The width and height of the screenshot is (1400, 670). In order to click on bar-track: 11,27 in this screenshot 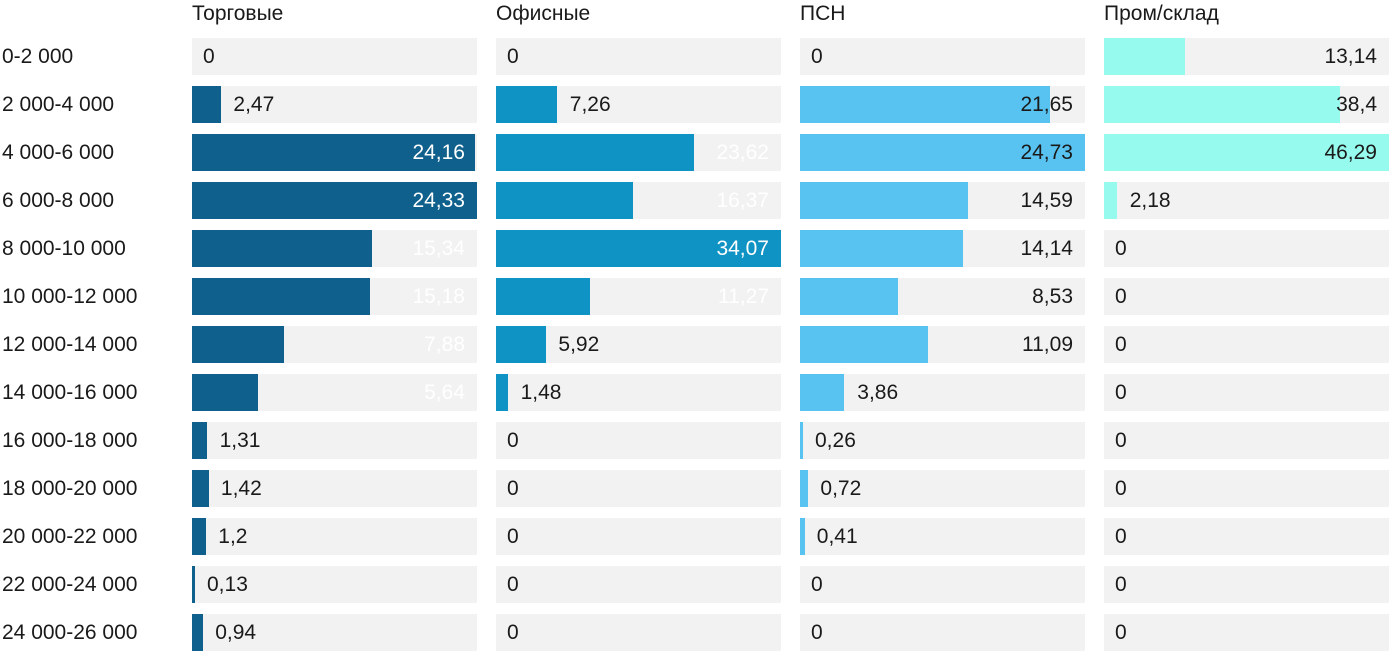, I will do `click(638, 296)`.